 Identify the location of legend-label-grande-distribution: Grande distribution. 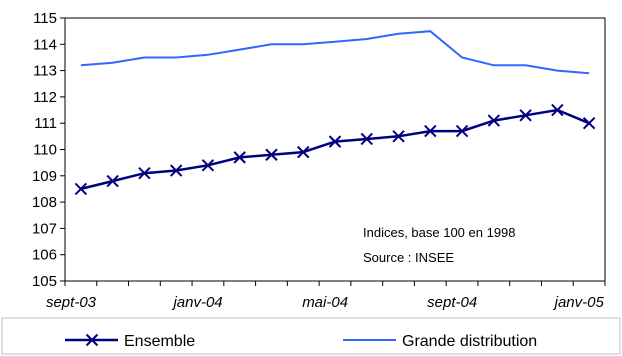
(469, 341).